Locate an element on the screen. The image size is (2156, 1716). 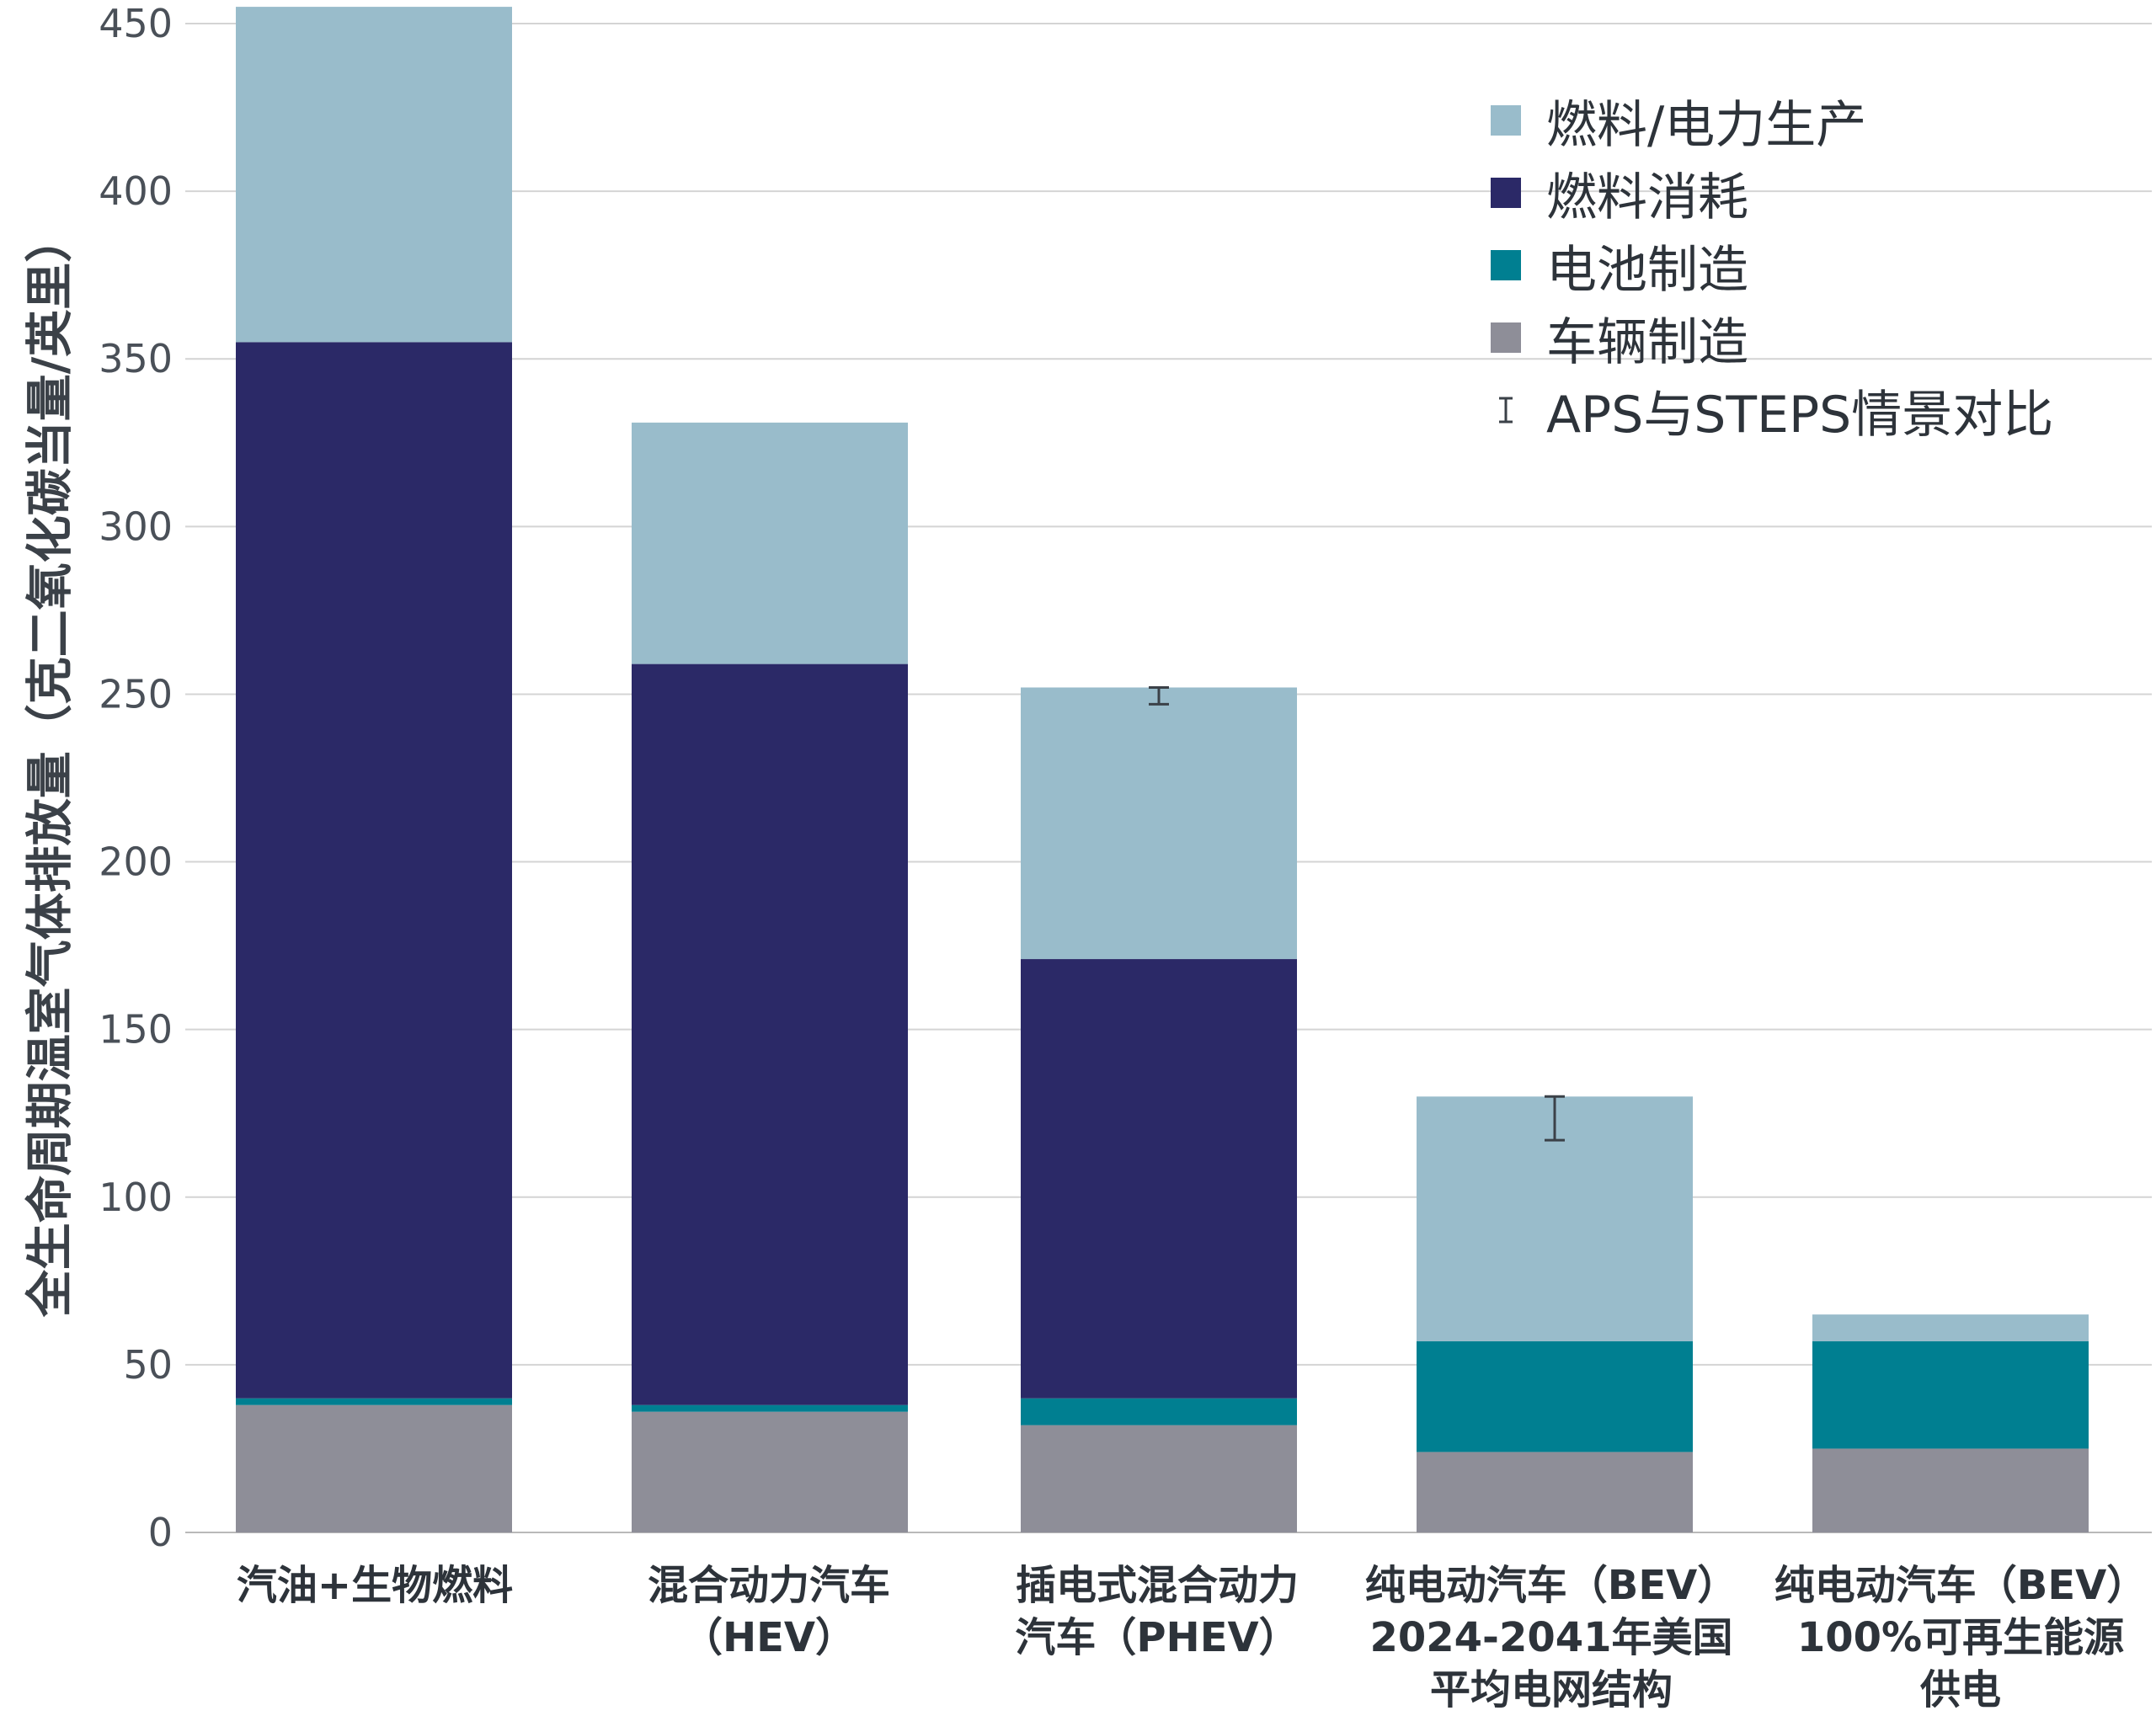
y-tick-label: 300 is located at coordinates (136, 526).